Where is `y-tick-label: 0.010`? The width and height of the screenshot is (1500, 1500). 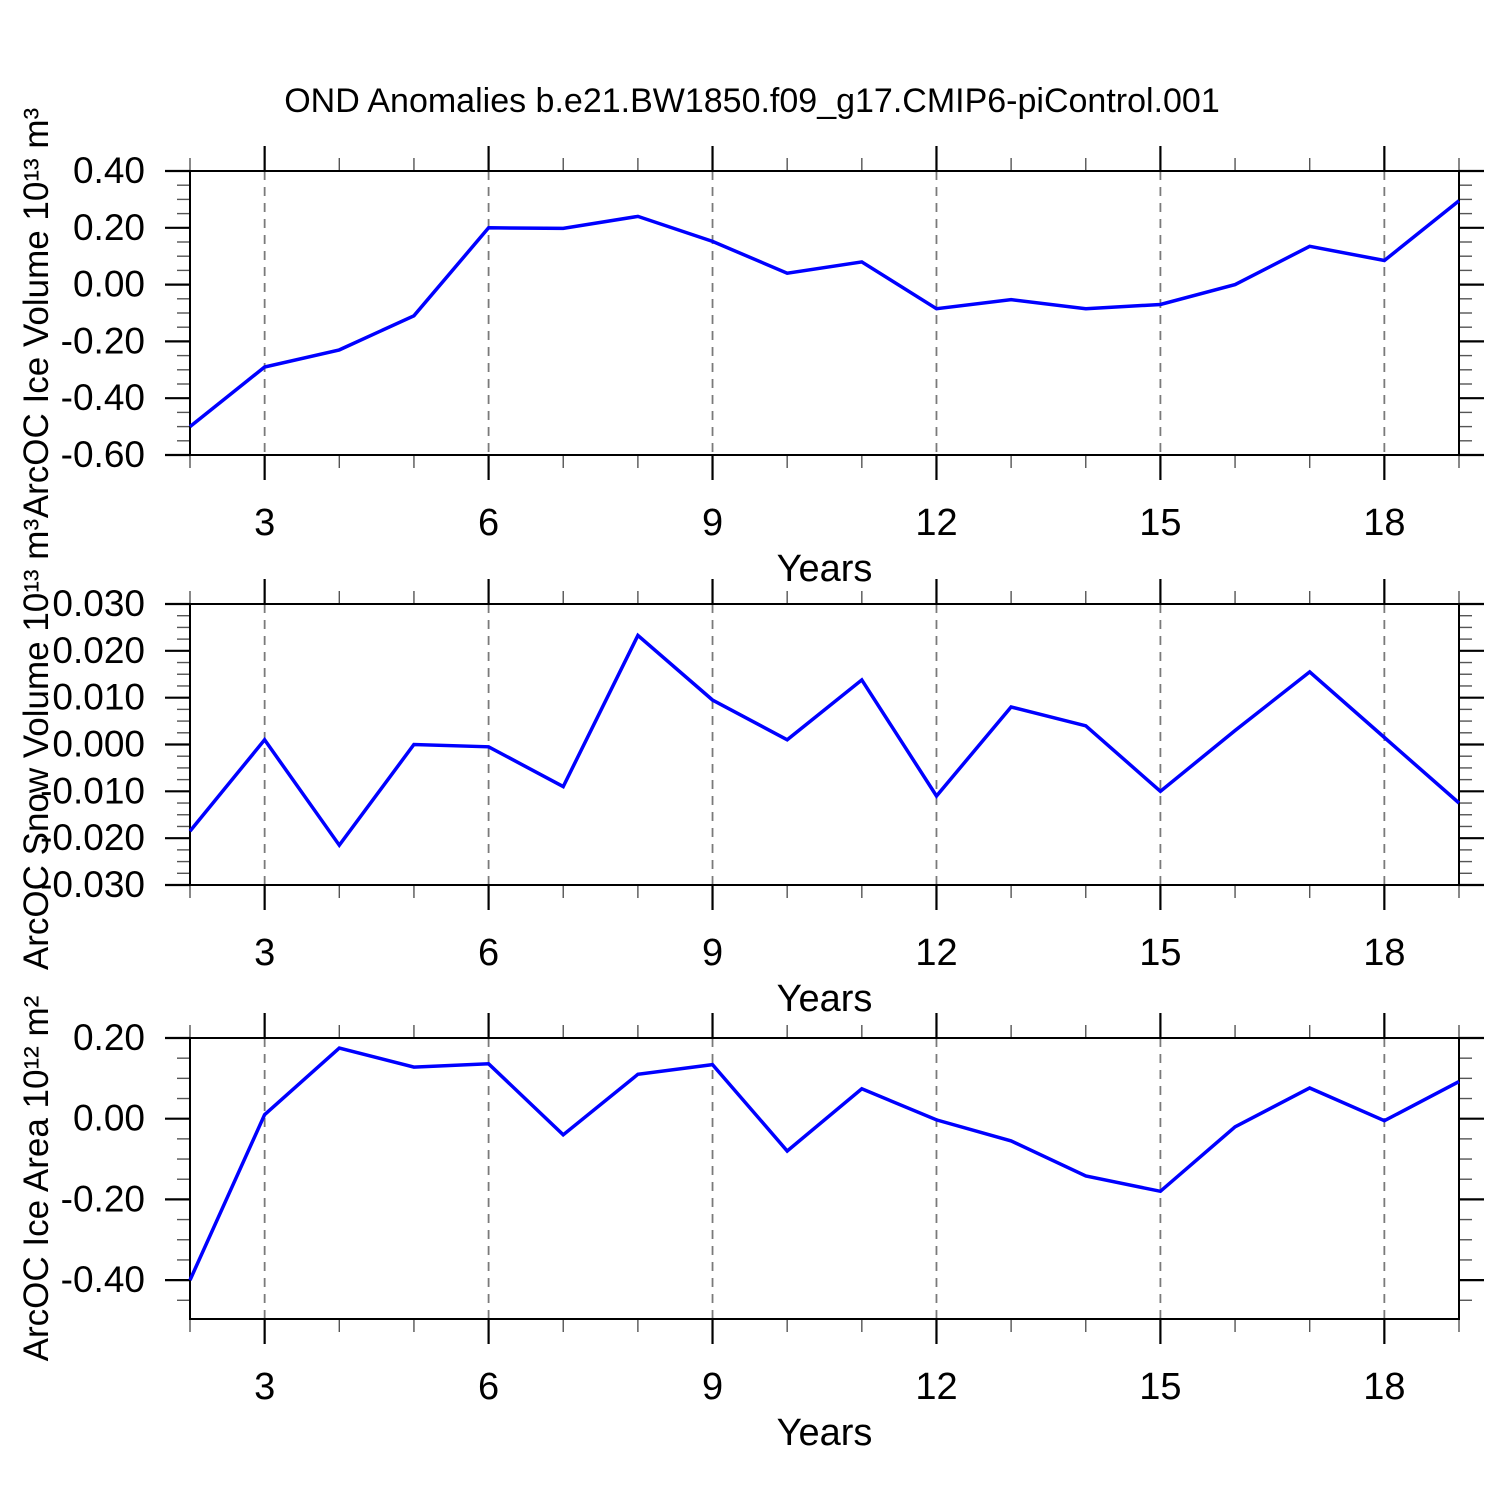 y-tick-label: 0.010 is located at coordinates (98, 697).